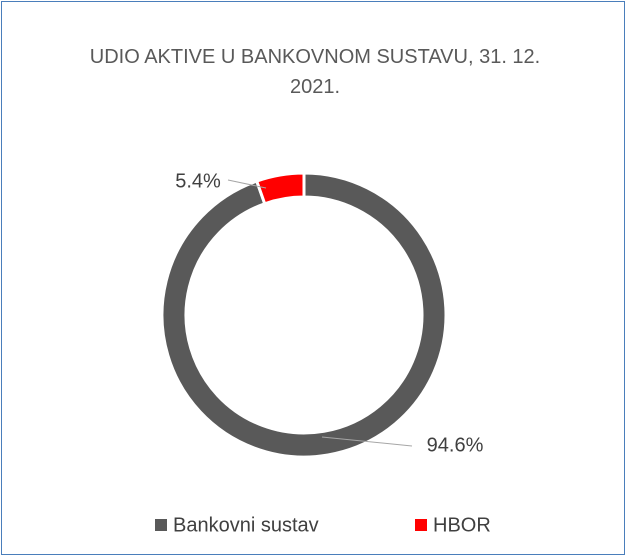 This screenshot has width=626, height=556. Describe the element at coordinates (198, 181) in the screenshot. I see `data-label: 5.4%` at that location.